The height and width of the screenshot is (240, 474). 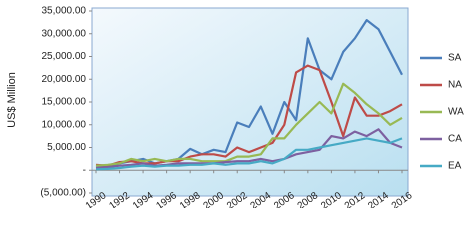 What do you see at coordinates (64, 56) in the screenshot?
I see `y-tick-label: 25,000.00` at bounding box center [64, 56].